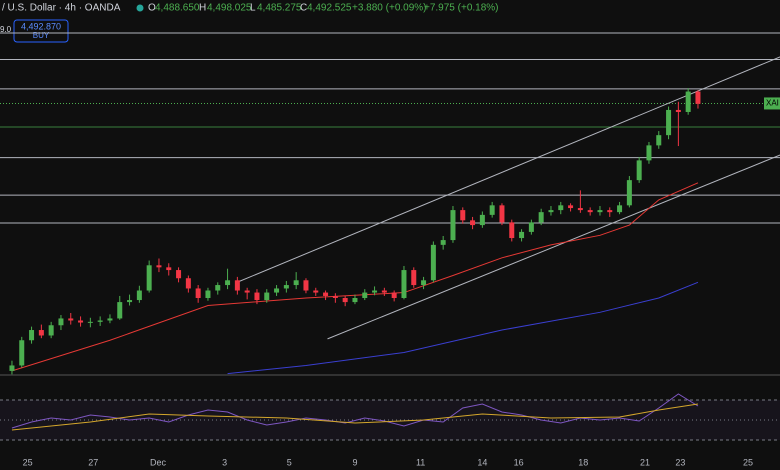 Image resolution: width=780 pixels, height=470 pixels. I want to click on x-tick-label: 9, so click(354, 462).